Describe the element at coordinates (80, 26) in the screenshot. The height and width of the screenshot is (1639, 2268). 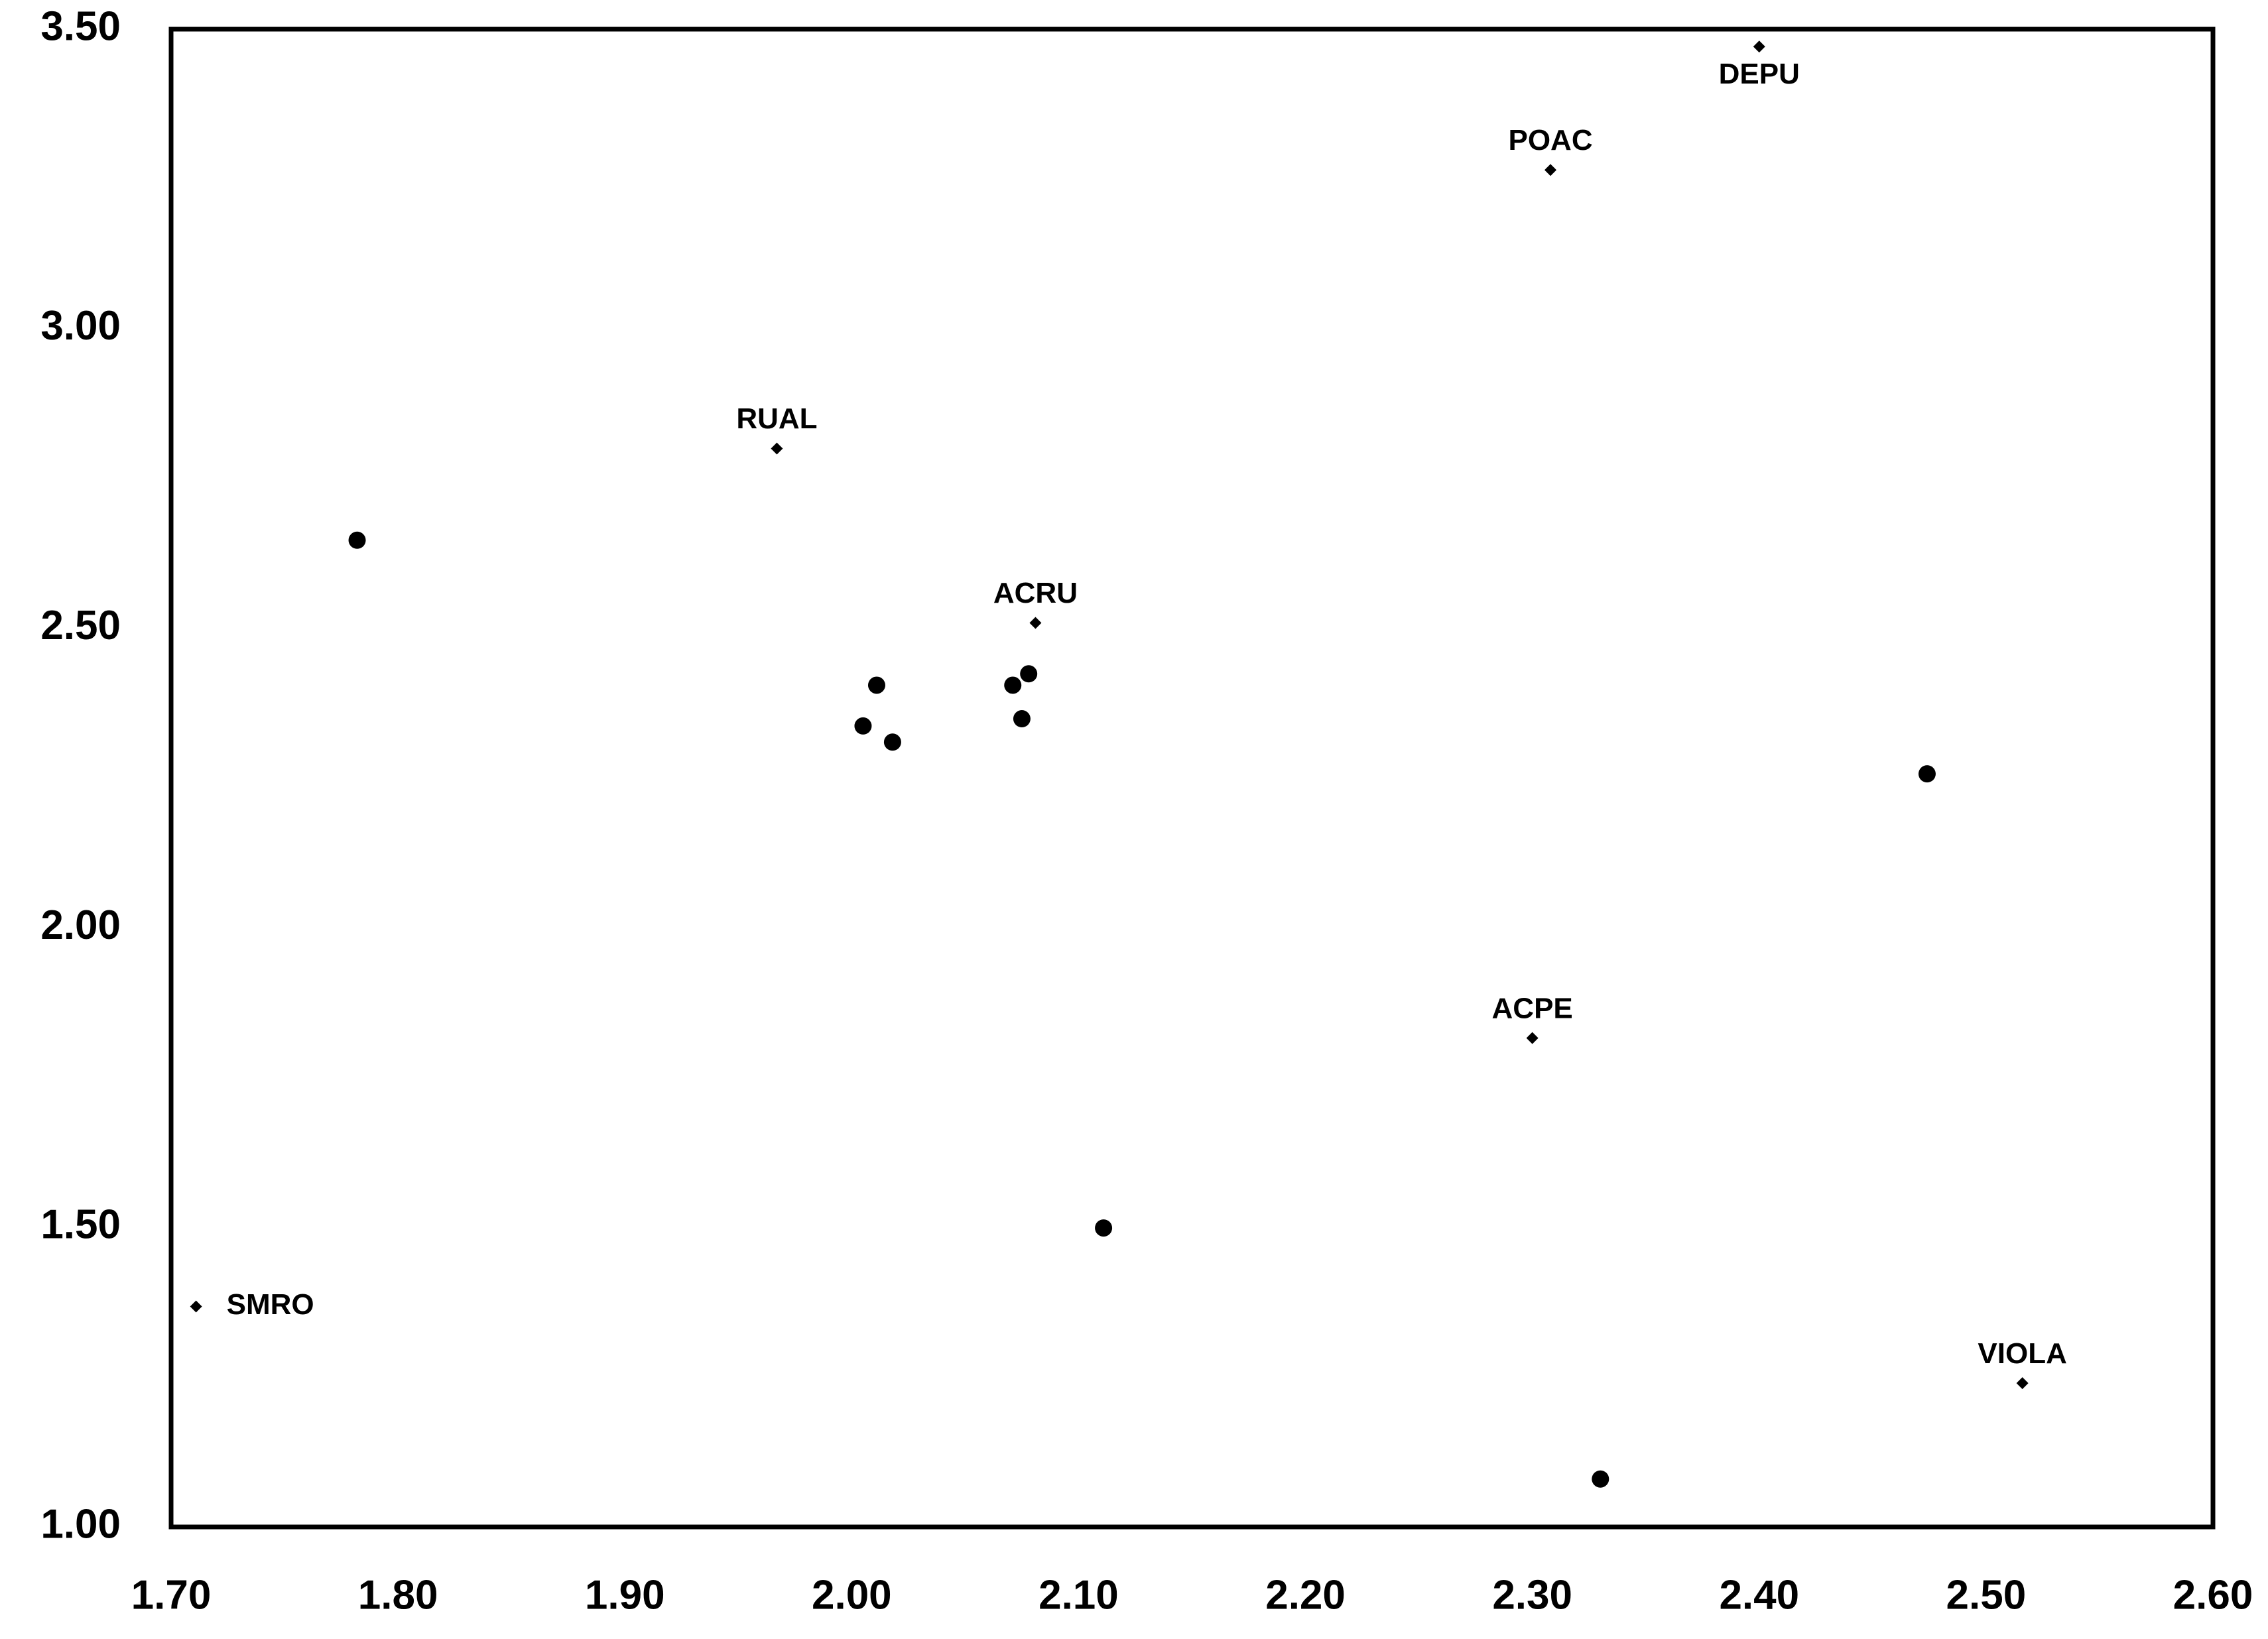
I see `y-tick-label: 3.50` at that location.